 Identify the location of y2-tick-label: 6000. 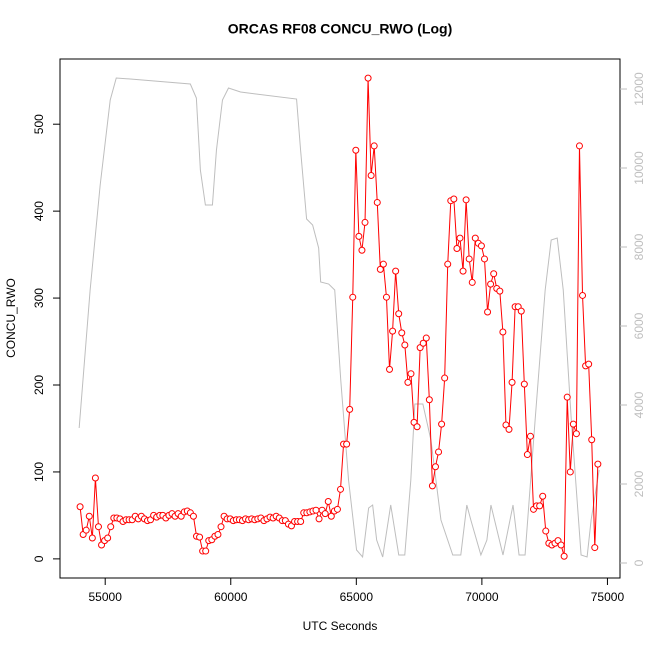
(639, 325).